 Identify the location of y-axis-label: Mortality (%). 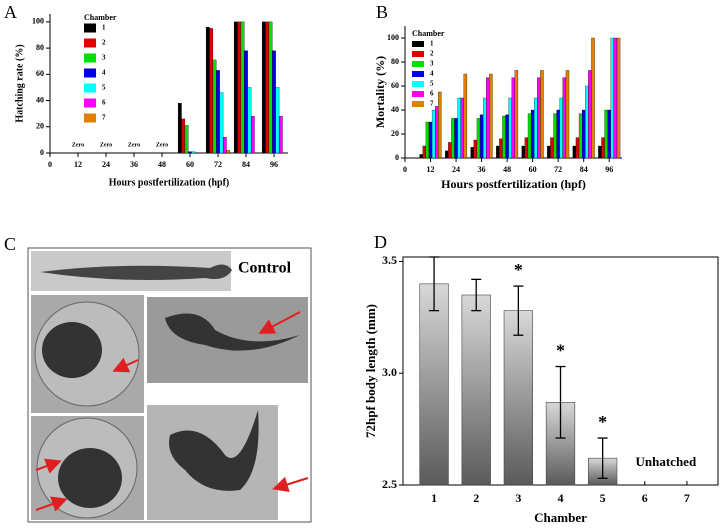
(380, 92).